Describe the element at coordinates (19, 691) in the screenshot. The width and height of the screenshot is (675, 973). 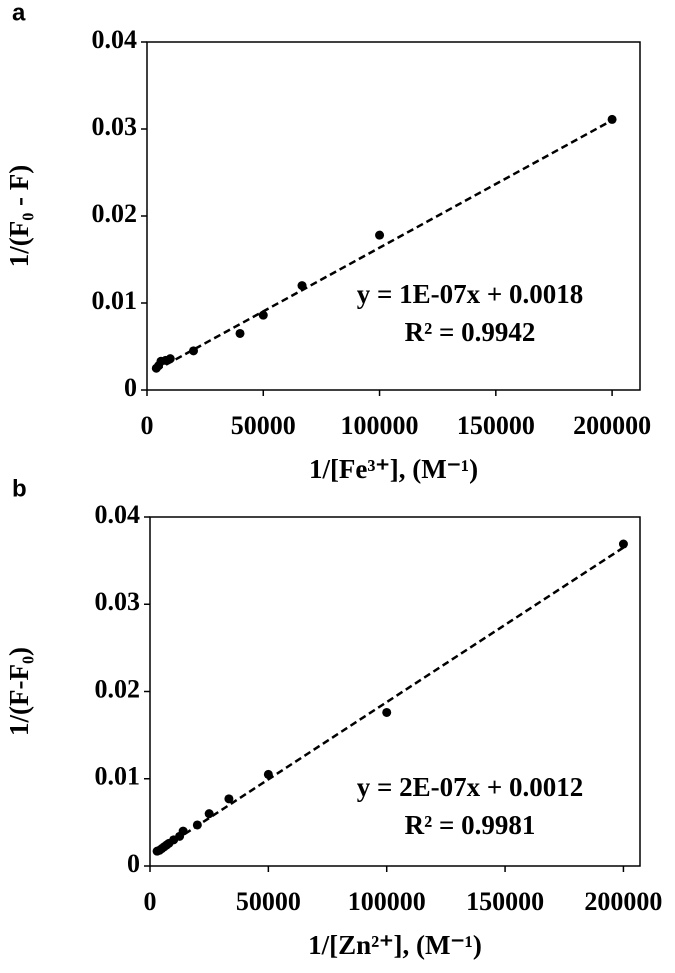
I see `y-axis-title: 1/(F-F₀)` at that location.